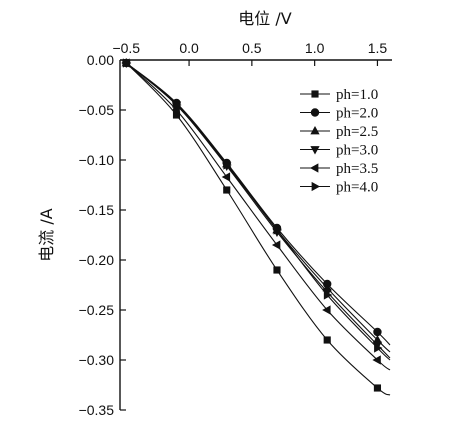  What do you see at coordinates (264, 18) in the screenshot?
I see `x-axis-title: 电位 /V` at bounding box center [264, 18].